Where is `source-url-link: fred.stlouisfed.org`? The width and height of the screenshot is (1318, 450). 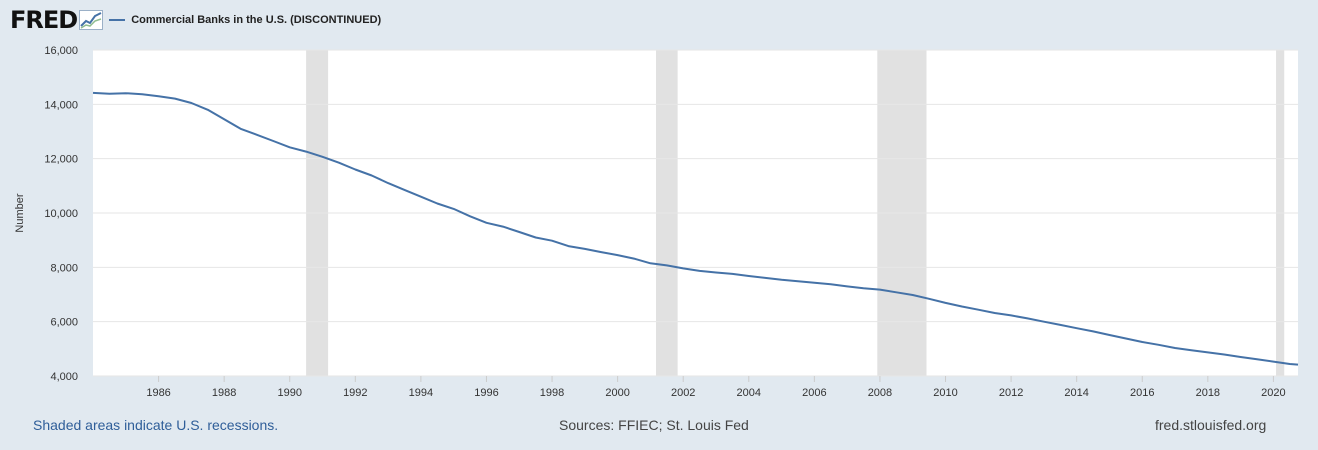
source-url-link: fred.stlouisfed.org is located at coordinates (1211, 425).